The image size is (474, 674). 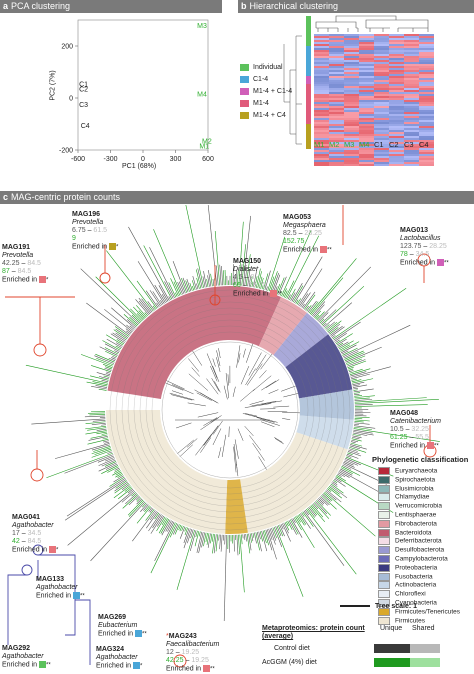 I want to click on mag-callout-mag269: MAG269 Eubacterium Enriched in **, so click(x=122, y=626).